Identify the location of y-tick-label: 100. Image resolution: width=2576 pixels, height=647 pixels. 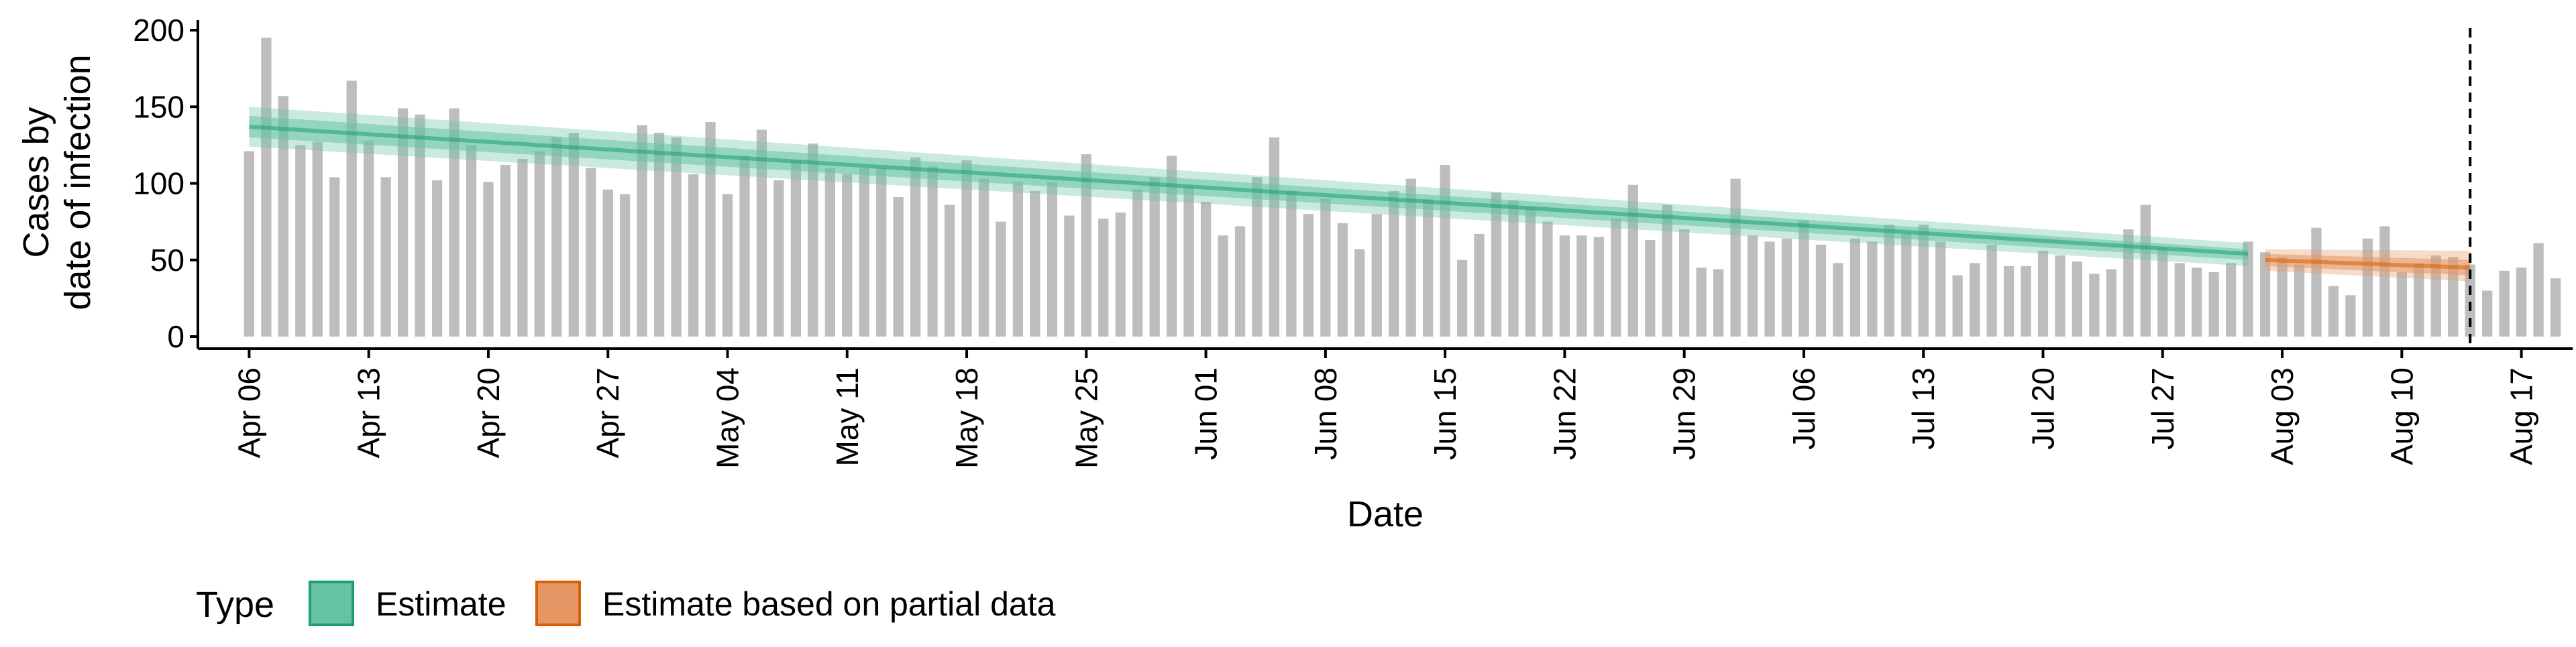
(158, 183).